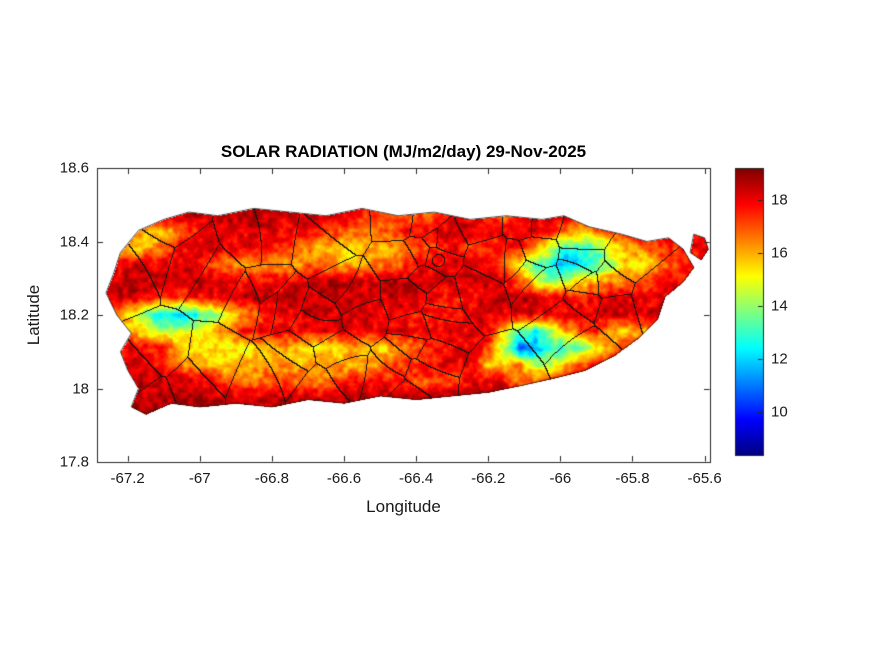 The width and height of the screenshot is (875, 656). Describe the element at coordinates (74, 241) in the screenshot. I see `y-tick-label: 18.4` at that location.